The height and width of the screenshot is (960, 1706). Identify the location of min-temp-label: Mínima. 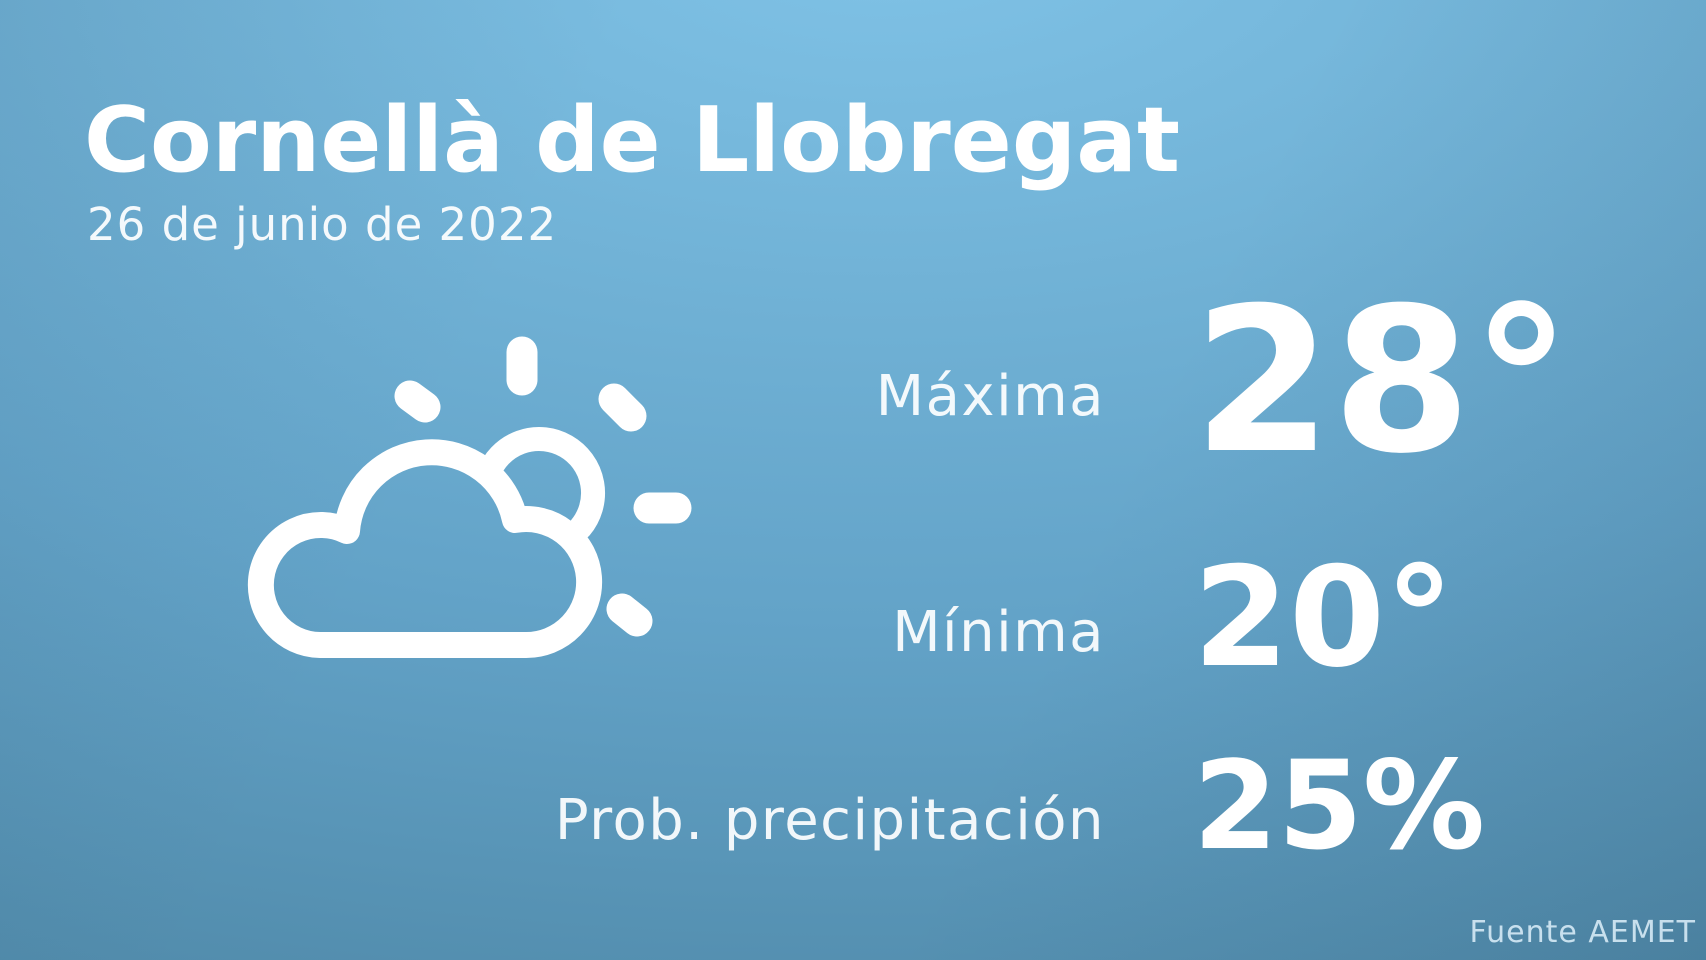
(998, 632).